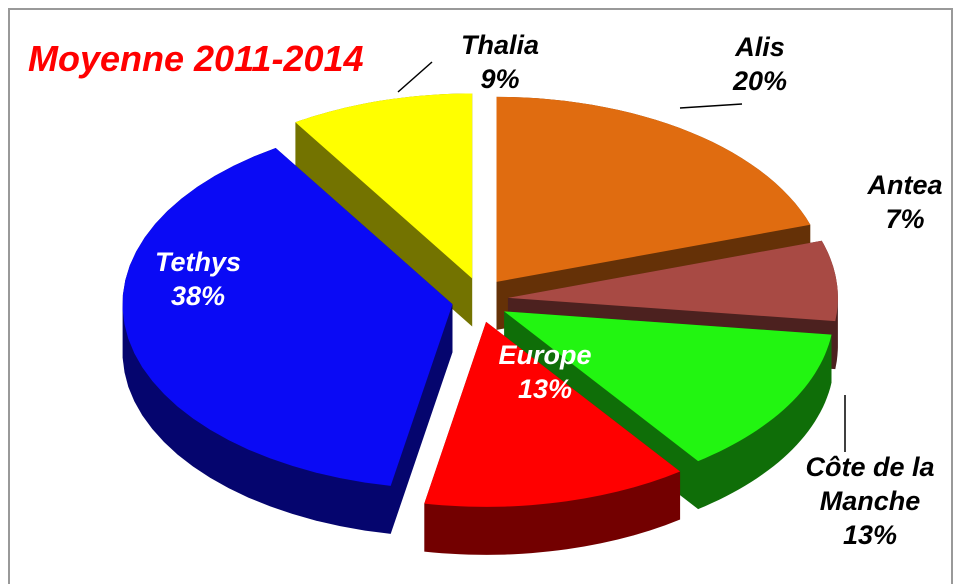 The image size is (963, 584). I want to click on slice-name: Côte de la Manche, so click(870, 484).